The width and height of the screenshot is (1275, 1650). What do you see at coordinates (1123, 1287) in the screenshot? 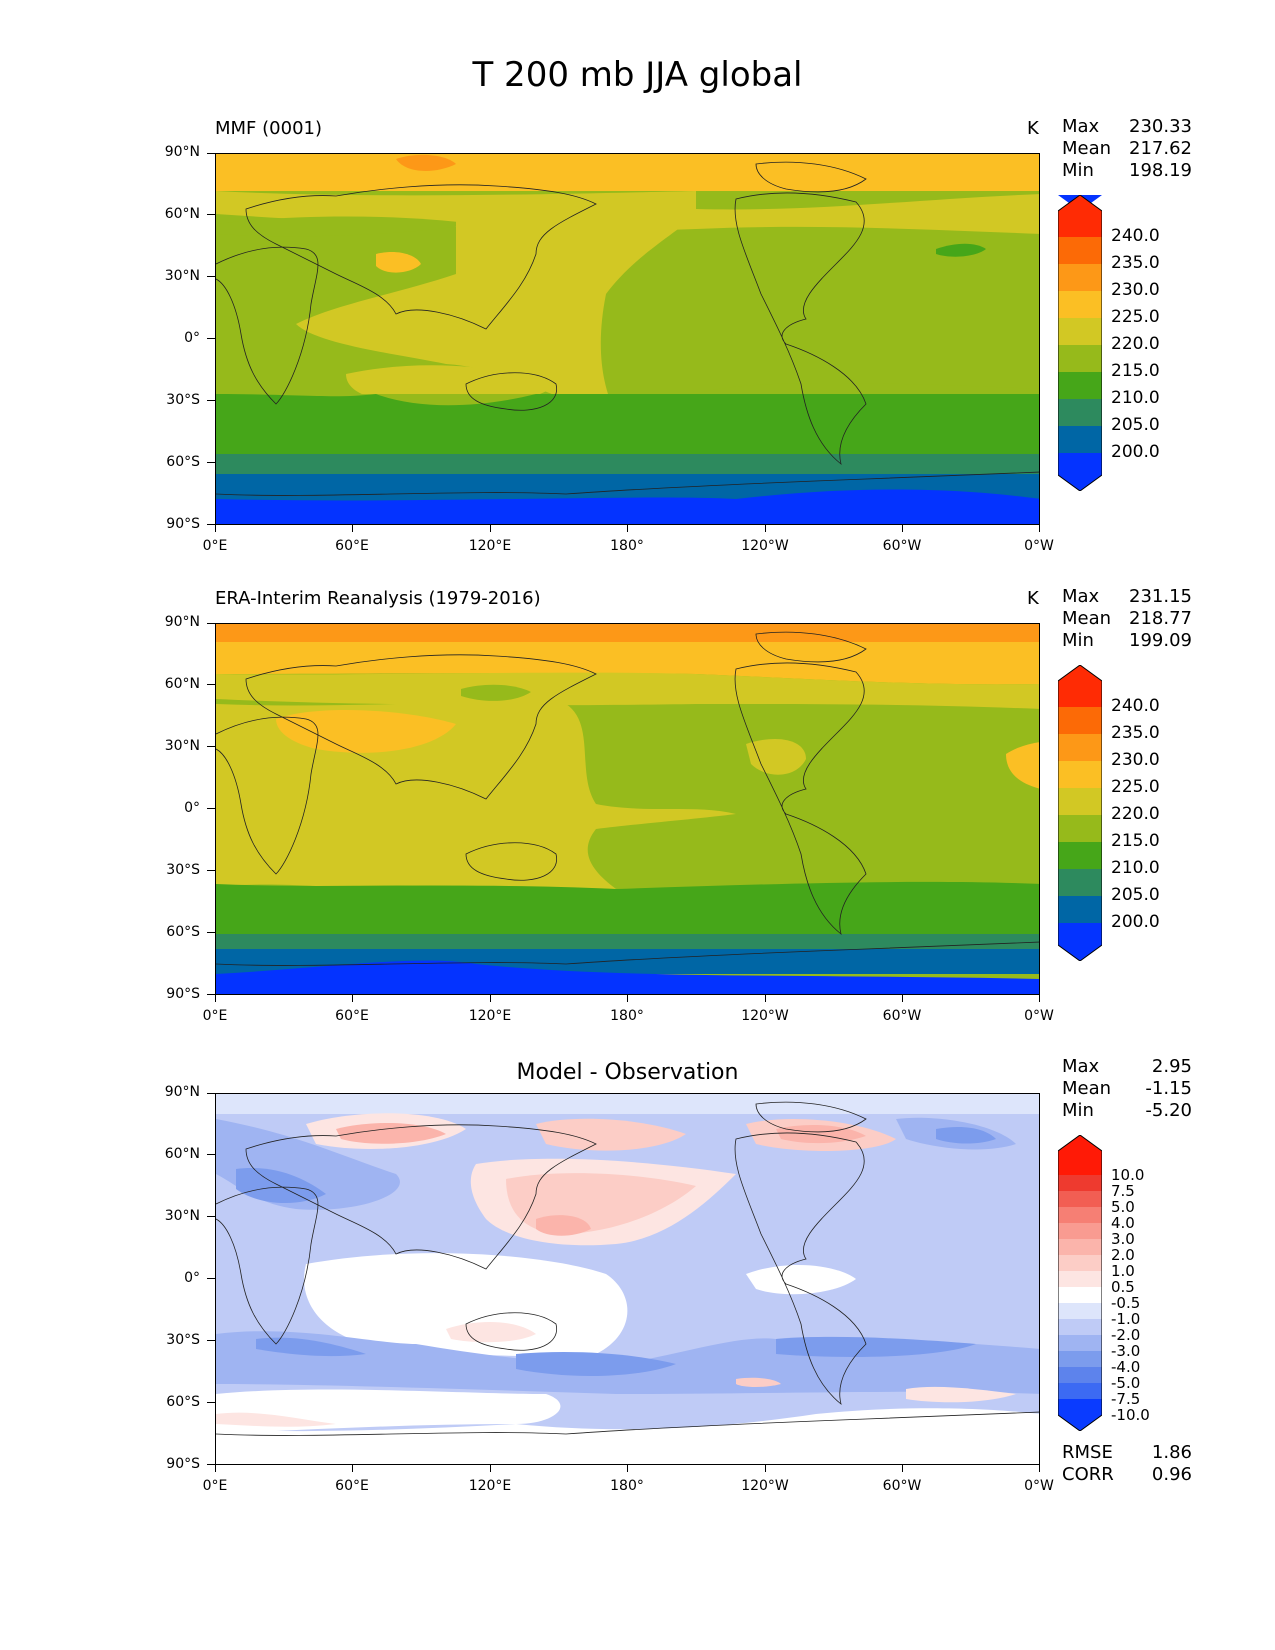
I see `colorbar-label: 0.5` at bounding box center [1123, 1287].